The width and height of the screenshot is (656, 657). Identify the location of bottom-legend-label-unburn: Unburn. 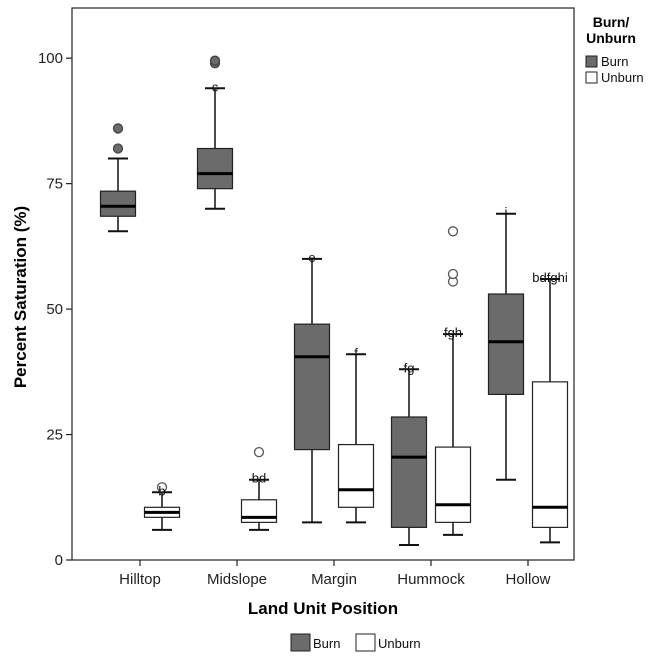
(399, 643).